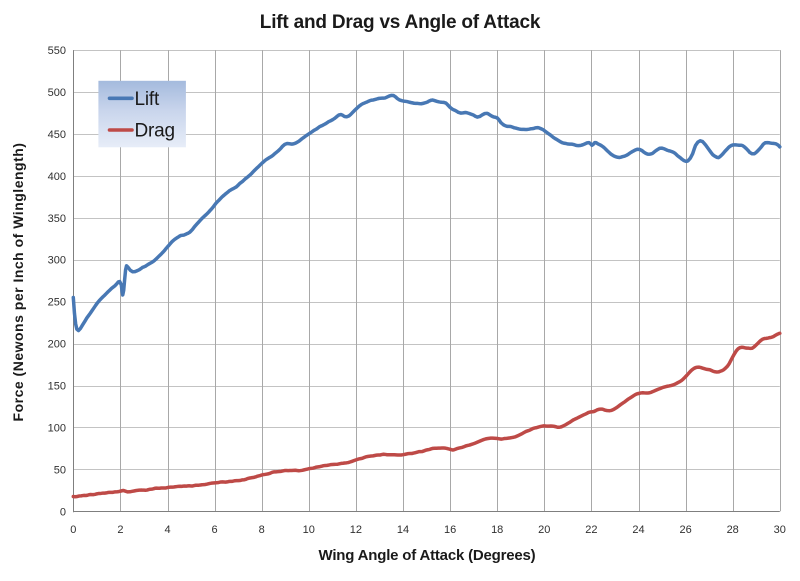  Describe the element at coordinates (73, 530) in the screenshot. I see `x-tick-label-0: 0` at that location.